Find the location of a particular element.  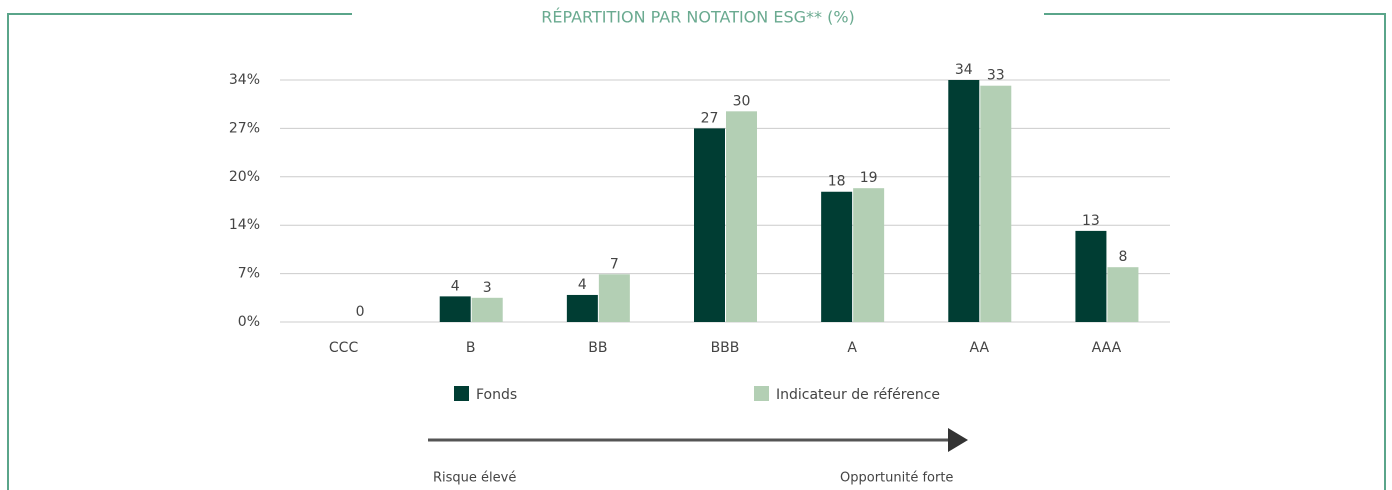

arrow-label-left: Risque élevé is located at coordinates (474, 478).